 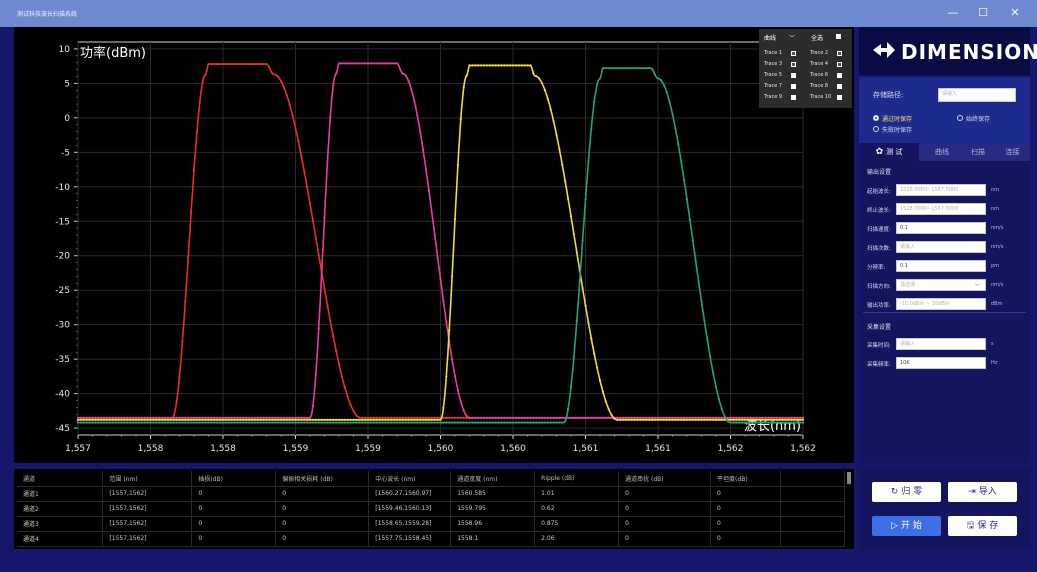 What do you see at coordinates (941, 304) in the screenshot?
I see `settings-input: -10.0dBm ~ 10dBm` at bounding box center [941, 304].